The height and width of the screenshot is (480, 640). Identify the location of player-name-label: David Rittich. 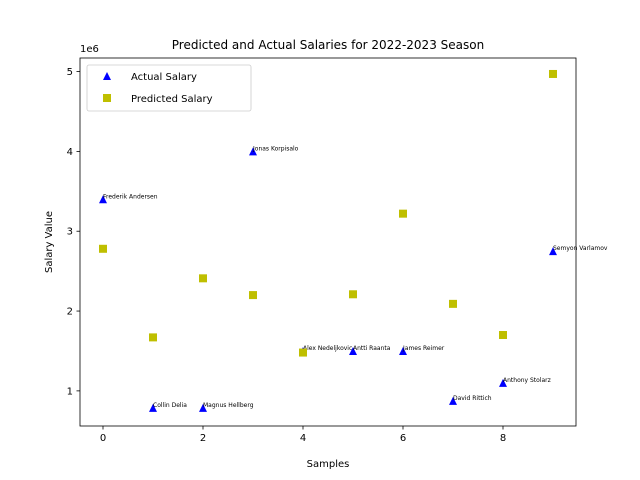
(472, 398).